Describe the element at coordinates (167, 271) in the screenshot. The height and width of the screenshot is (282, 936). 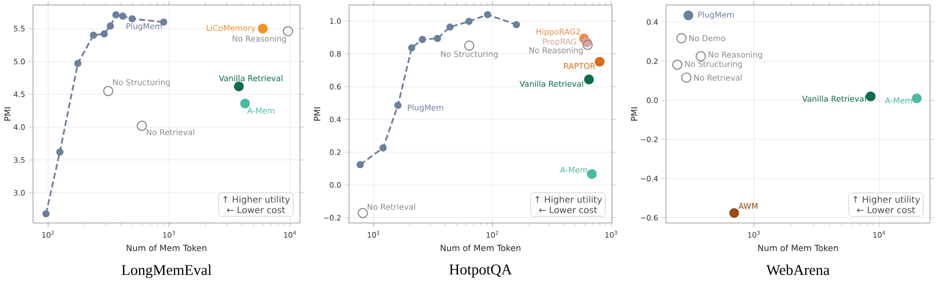
I see `text: LongMemEval` at that location.